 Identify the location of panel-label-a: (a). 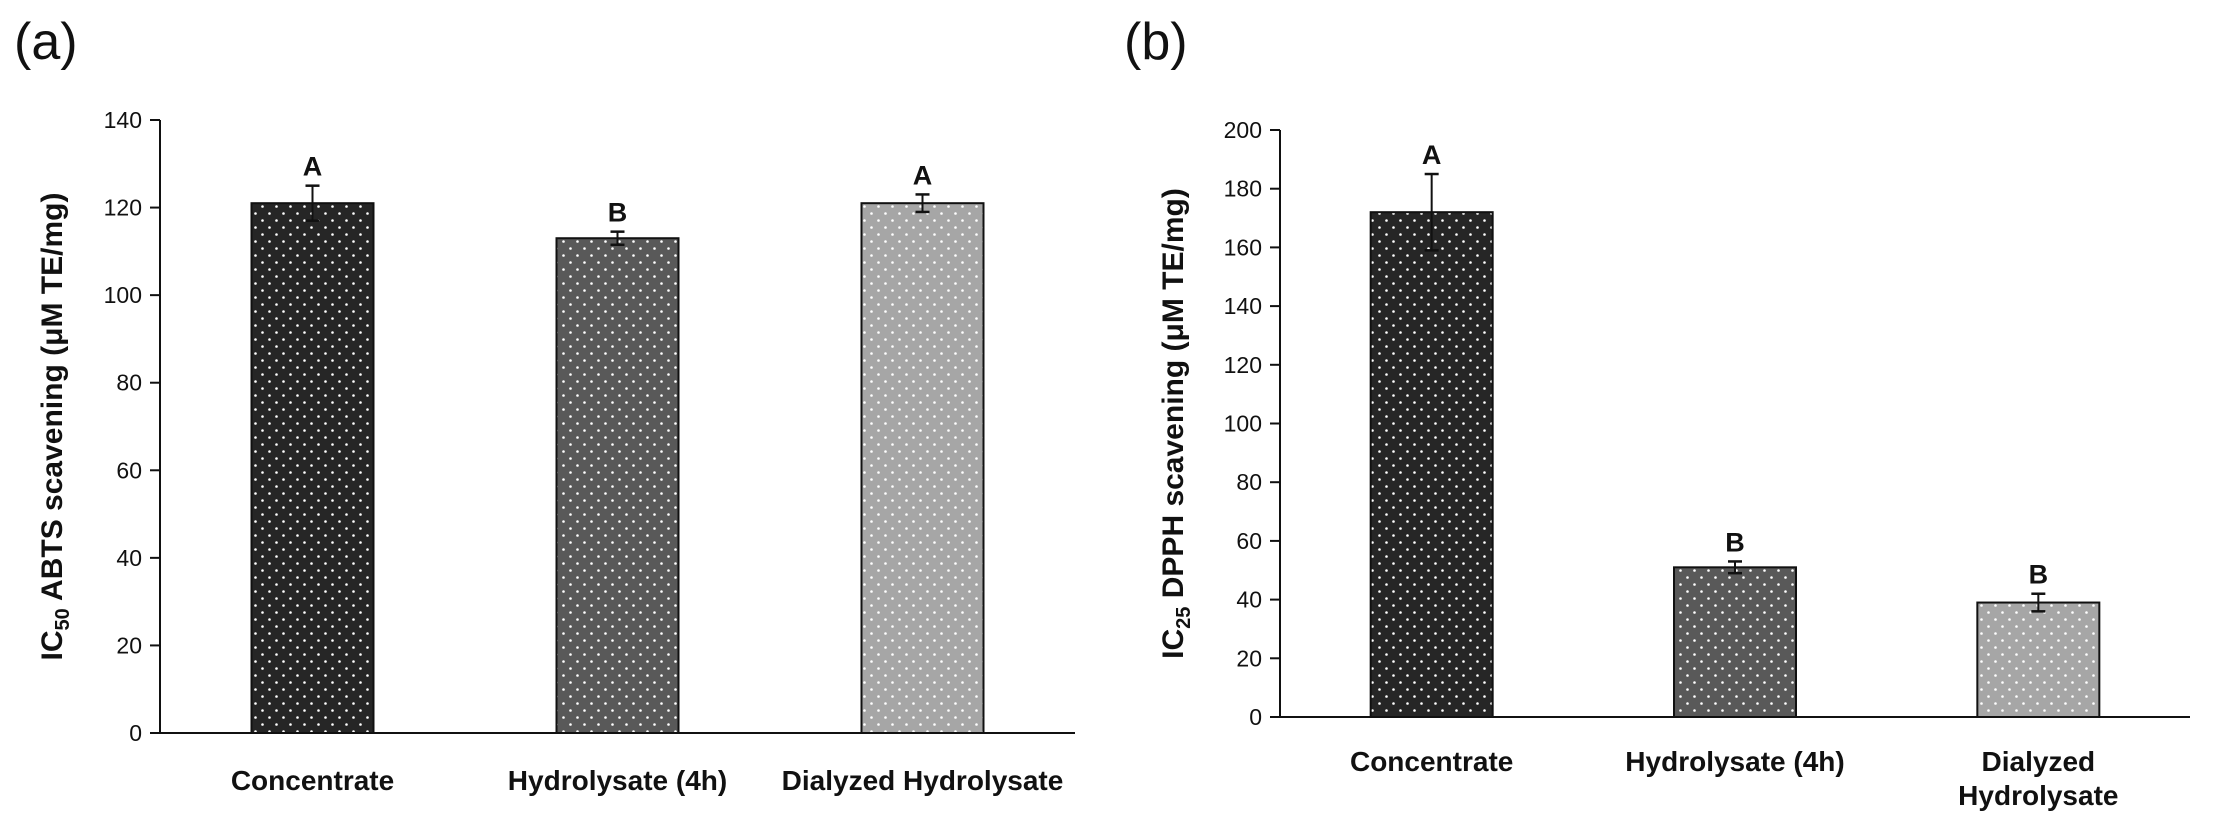
(46, 42).